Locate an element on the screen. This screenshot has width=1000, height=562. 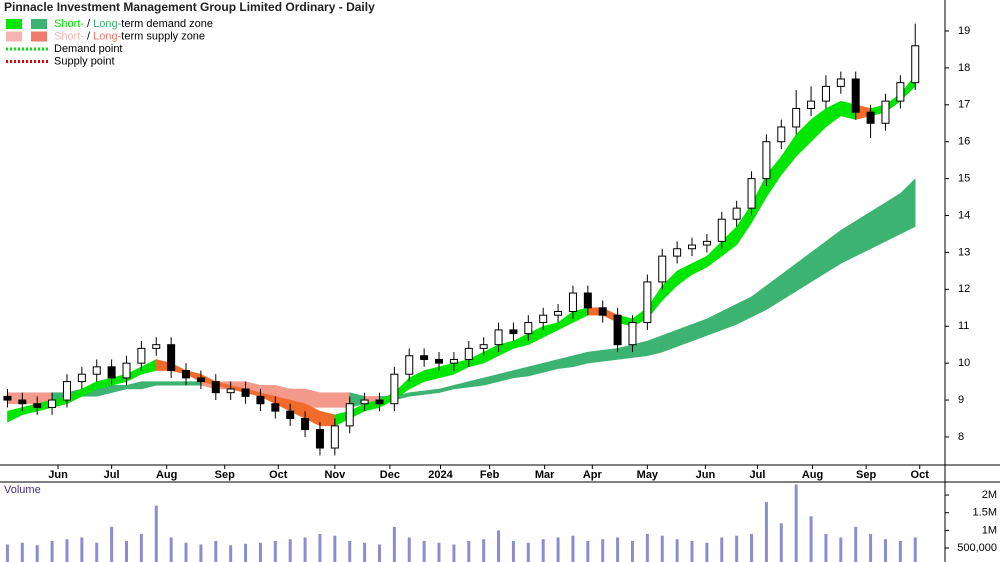
y-tick-label: 11 is located at coordinates (963, 326).